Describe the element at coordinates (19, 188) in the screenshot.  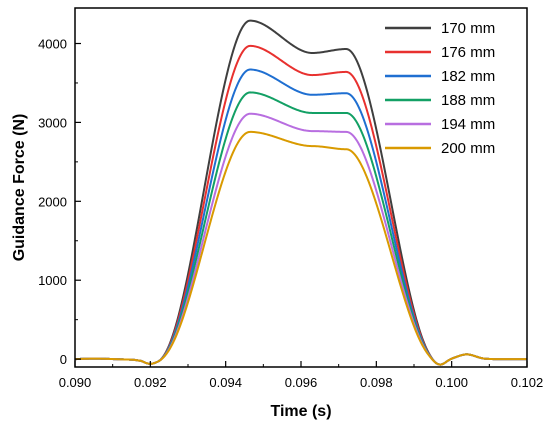
I see `y-axis-title: Guidance Force (N)` at that location.